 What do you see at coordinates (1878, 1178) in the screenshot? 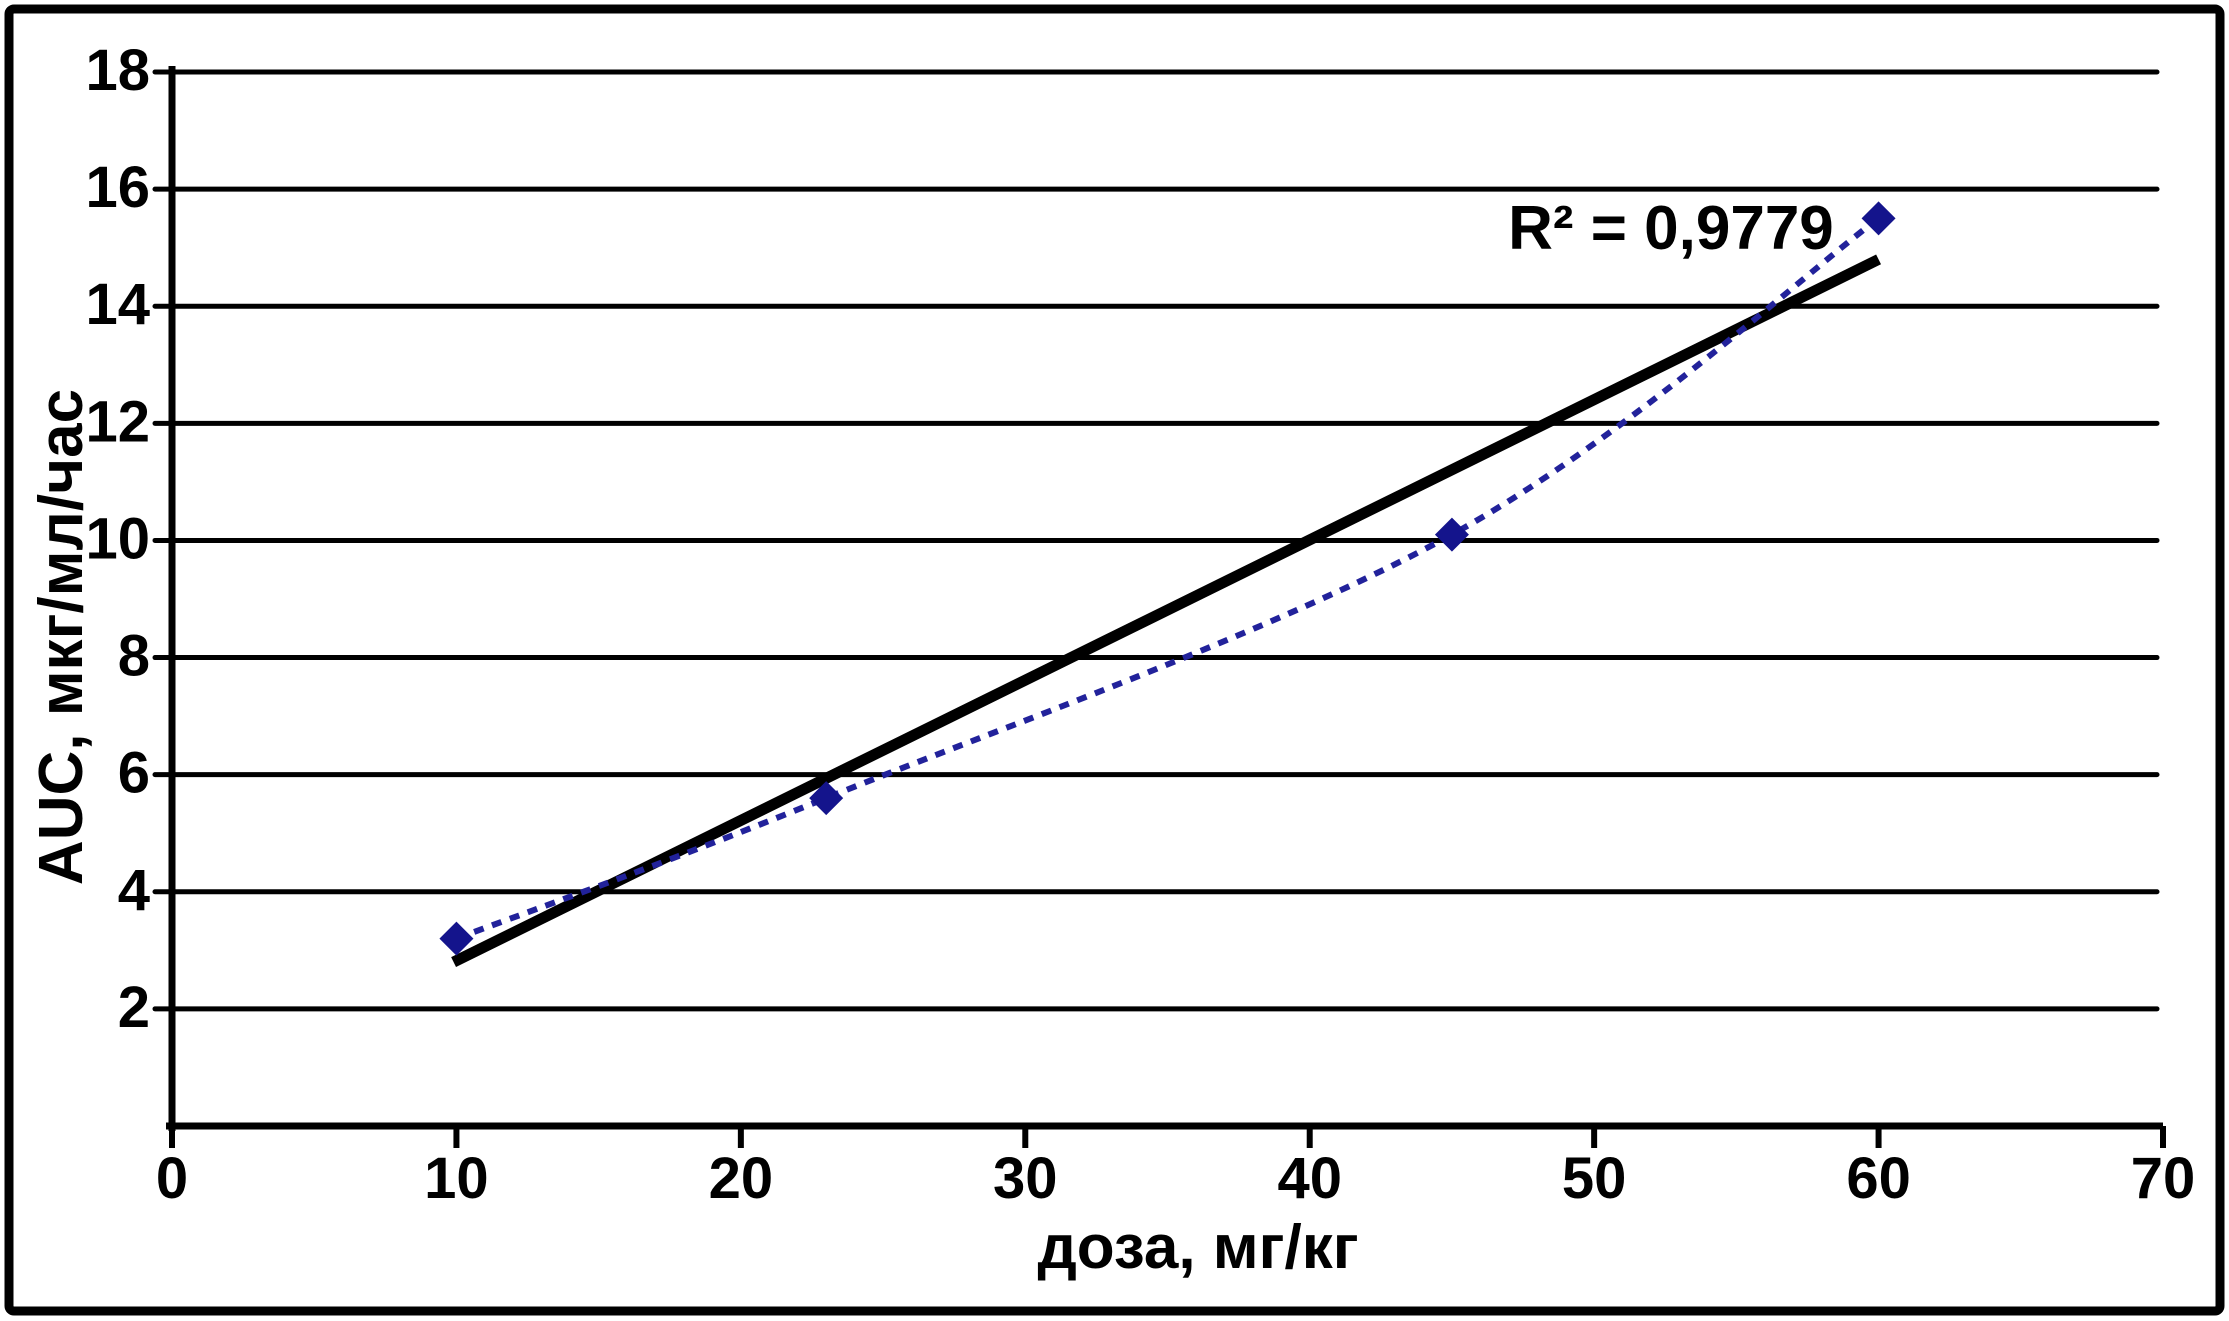
I see `x-tick-label-60: 60` at bounding box center [1878, 1178].